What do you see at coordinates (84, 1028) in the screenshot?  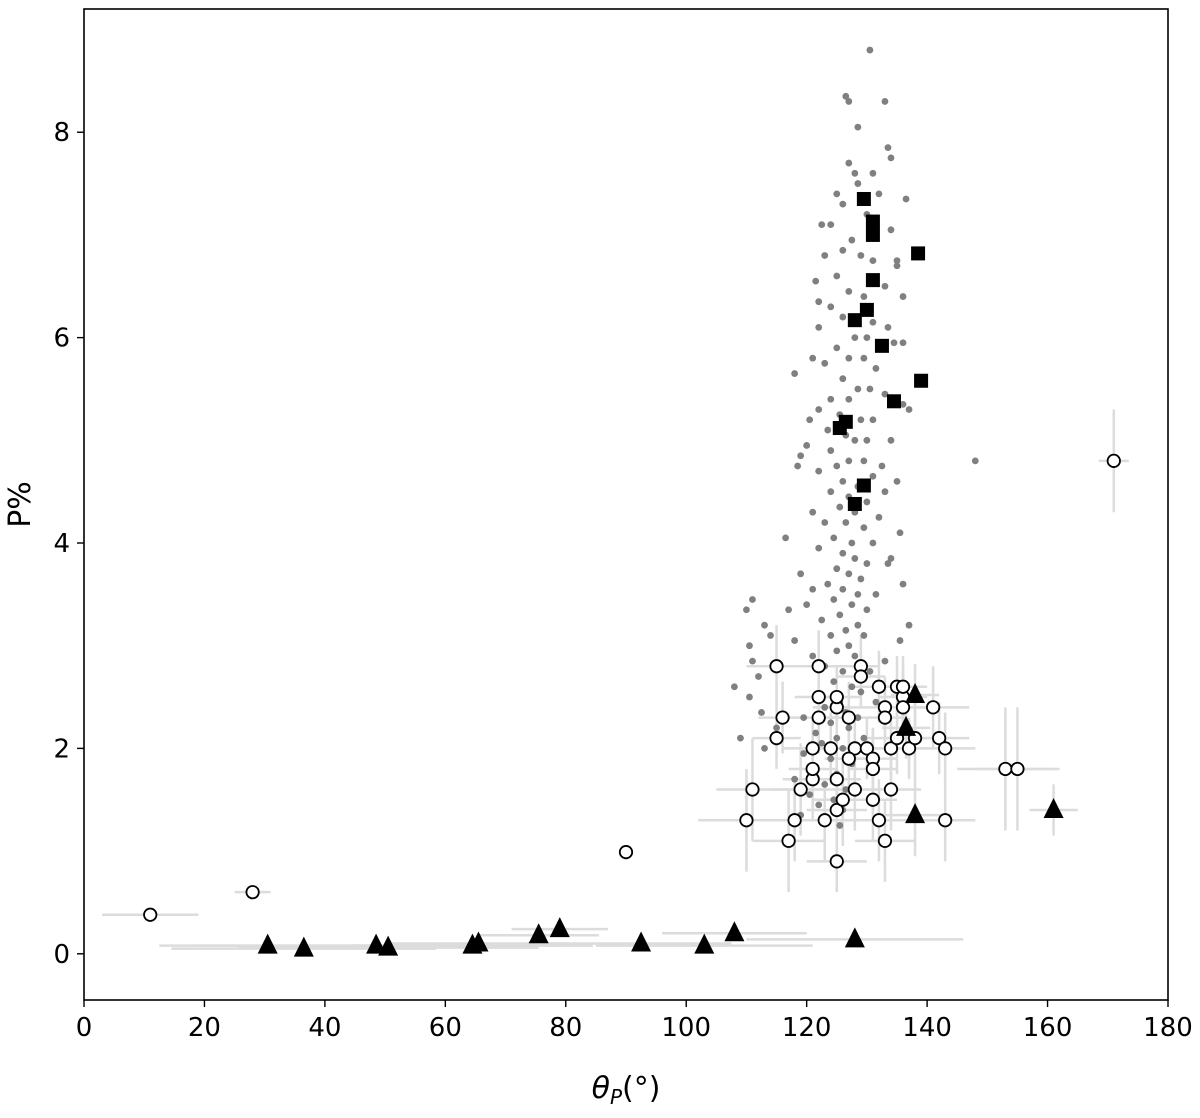 I see `x-tick-label: 0` at bounding box center [84, 1028].